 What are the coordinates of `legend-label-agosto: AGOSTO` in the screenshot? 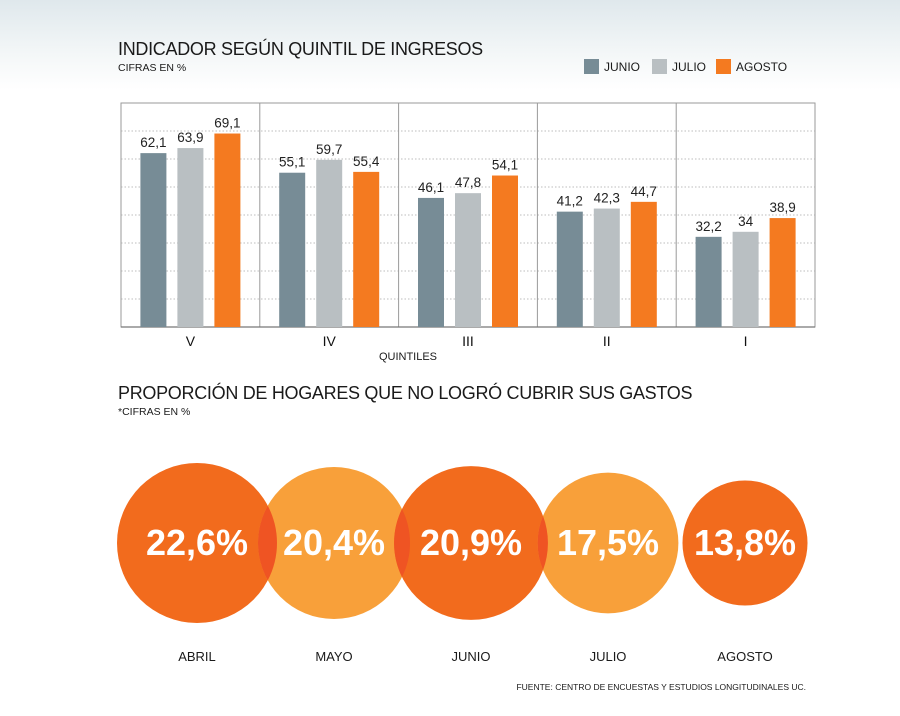 It's located at (761, 67).